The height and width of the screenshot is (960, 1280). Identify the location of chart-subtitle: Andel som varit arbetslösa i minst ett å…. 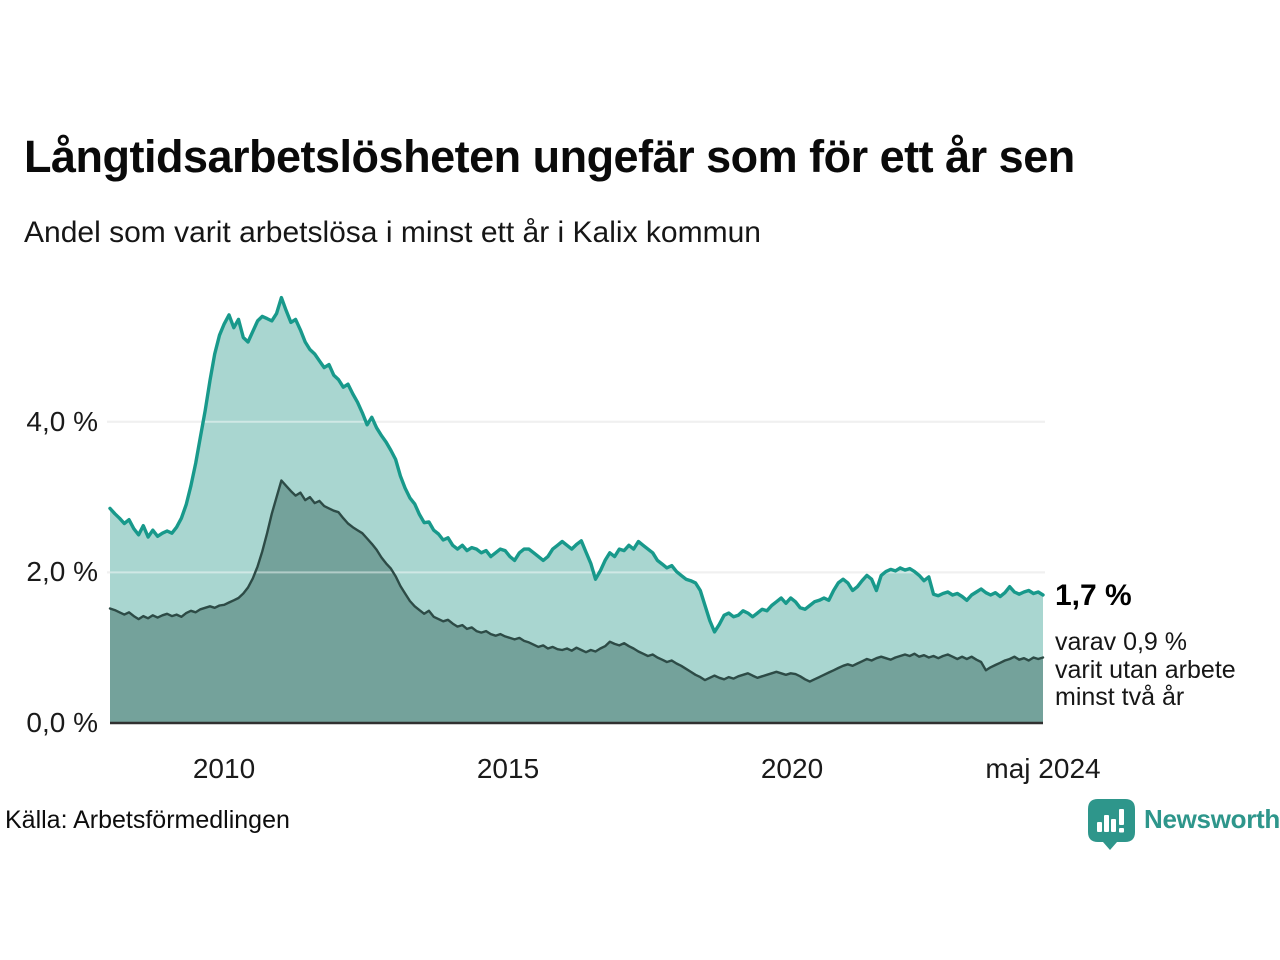
(392, 232).